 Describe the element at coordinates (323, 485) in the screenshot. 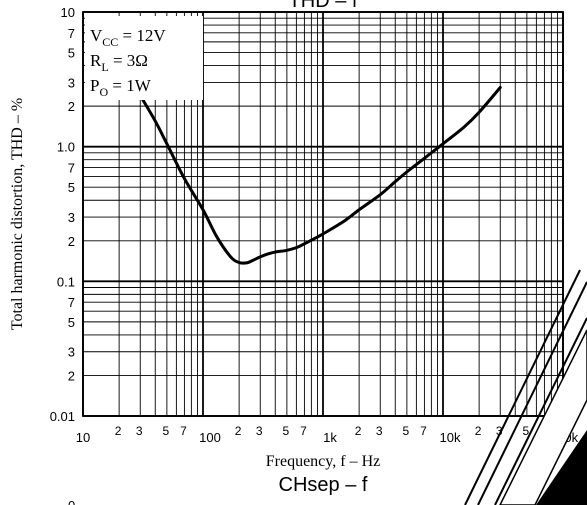

I see `next-chart-title: CHsep – f` at that location.